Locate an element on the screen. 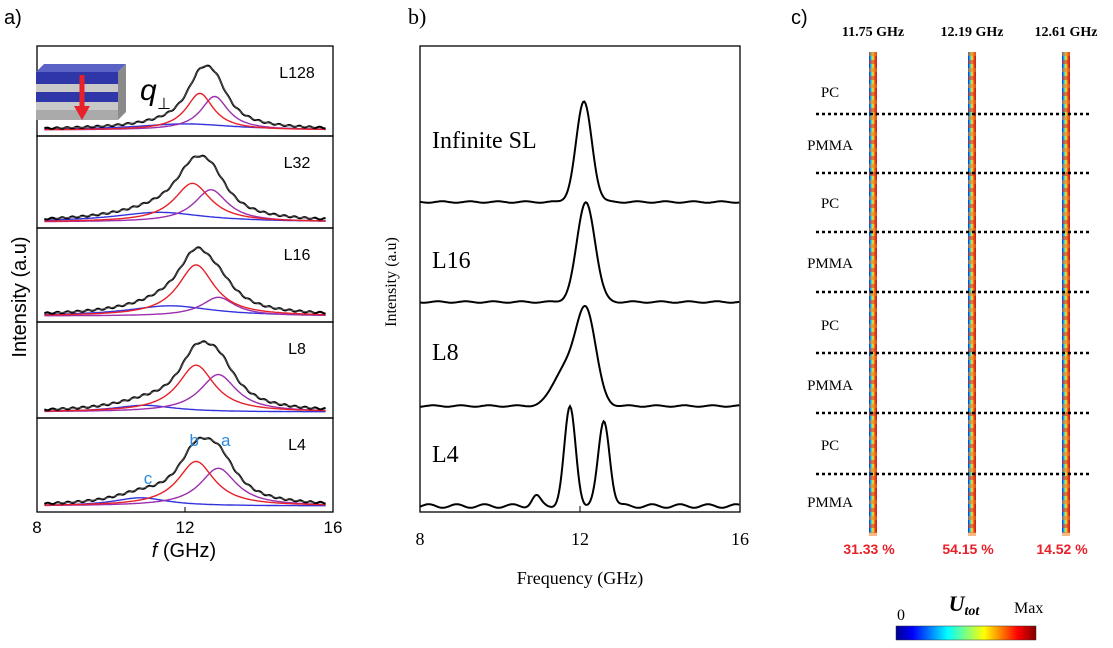 The height and width of the screenshot is (648, 1113). panel-b-ylabel: Intensity (a.u) is located at coordinates (391, 282).